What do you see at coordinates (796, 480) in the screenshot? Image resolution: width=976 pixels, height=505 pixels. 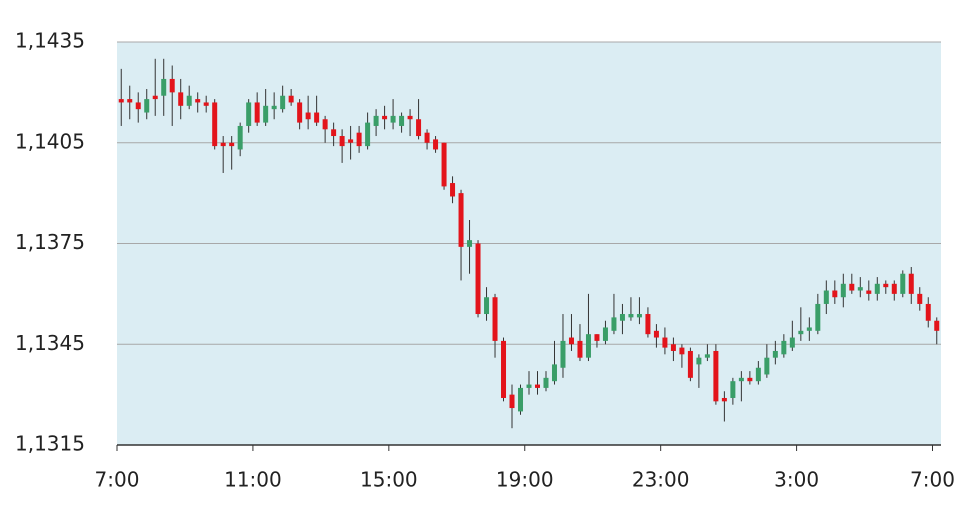 I see `x-tick-label: 3:00` at bounding box center [796, 480].